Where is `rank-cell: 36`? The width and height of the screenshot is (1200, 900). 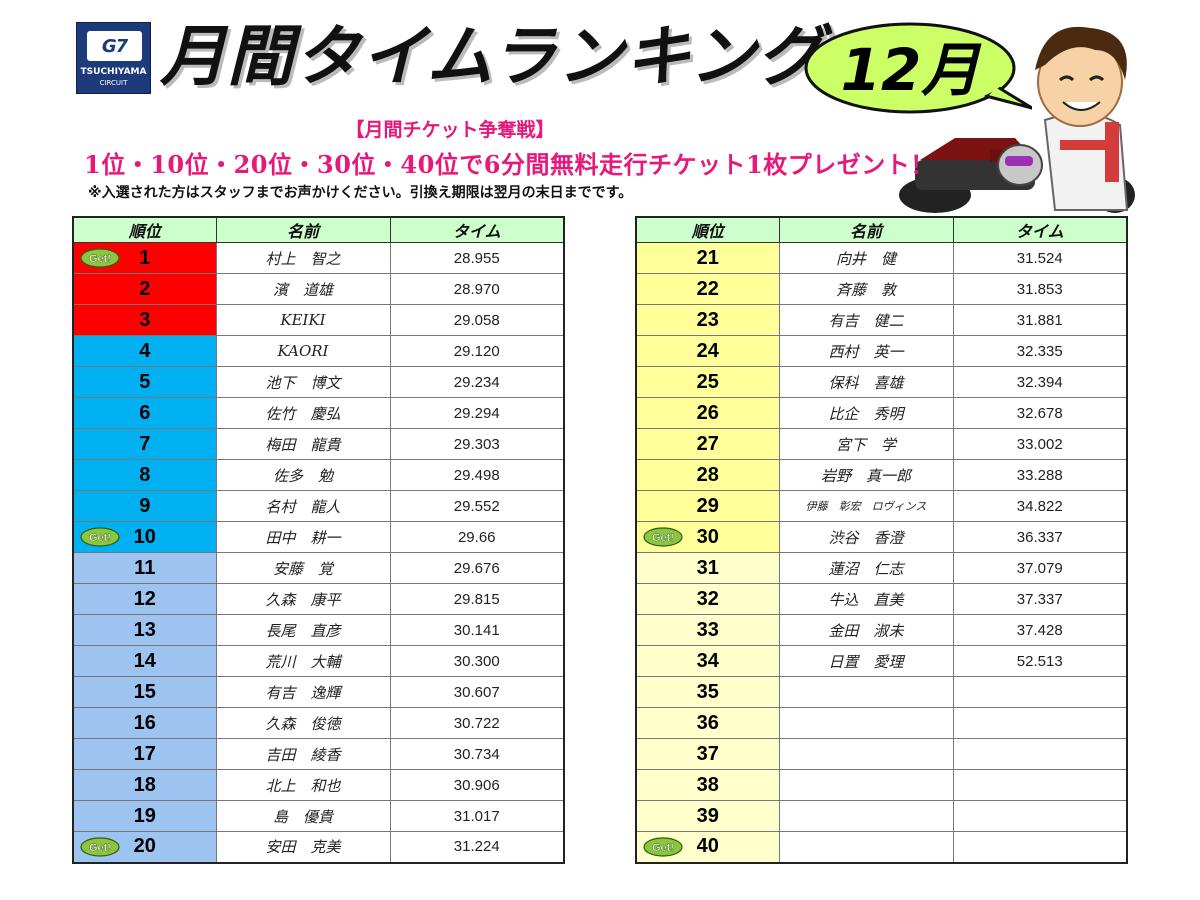
rank-cell: 36 is located at coordinates (707, 723).